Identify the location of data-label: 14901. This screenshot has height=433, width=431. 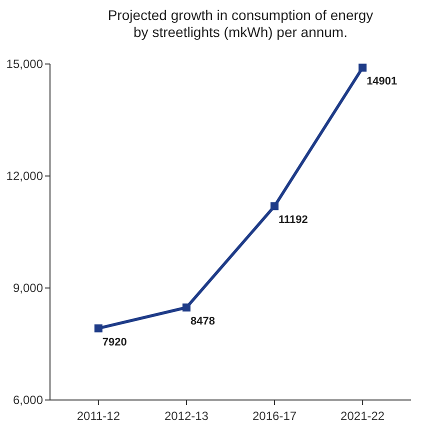
(382, 82).